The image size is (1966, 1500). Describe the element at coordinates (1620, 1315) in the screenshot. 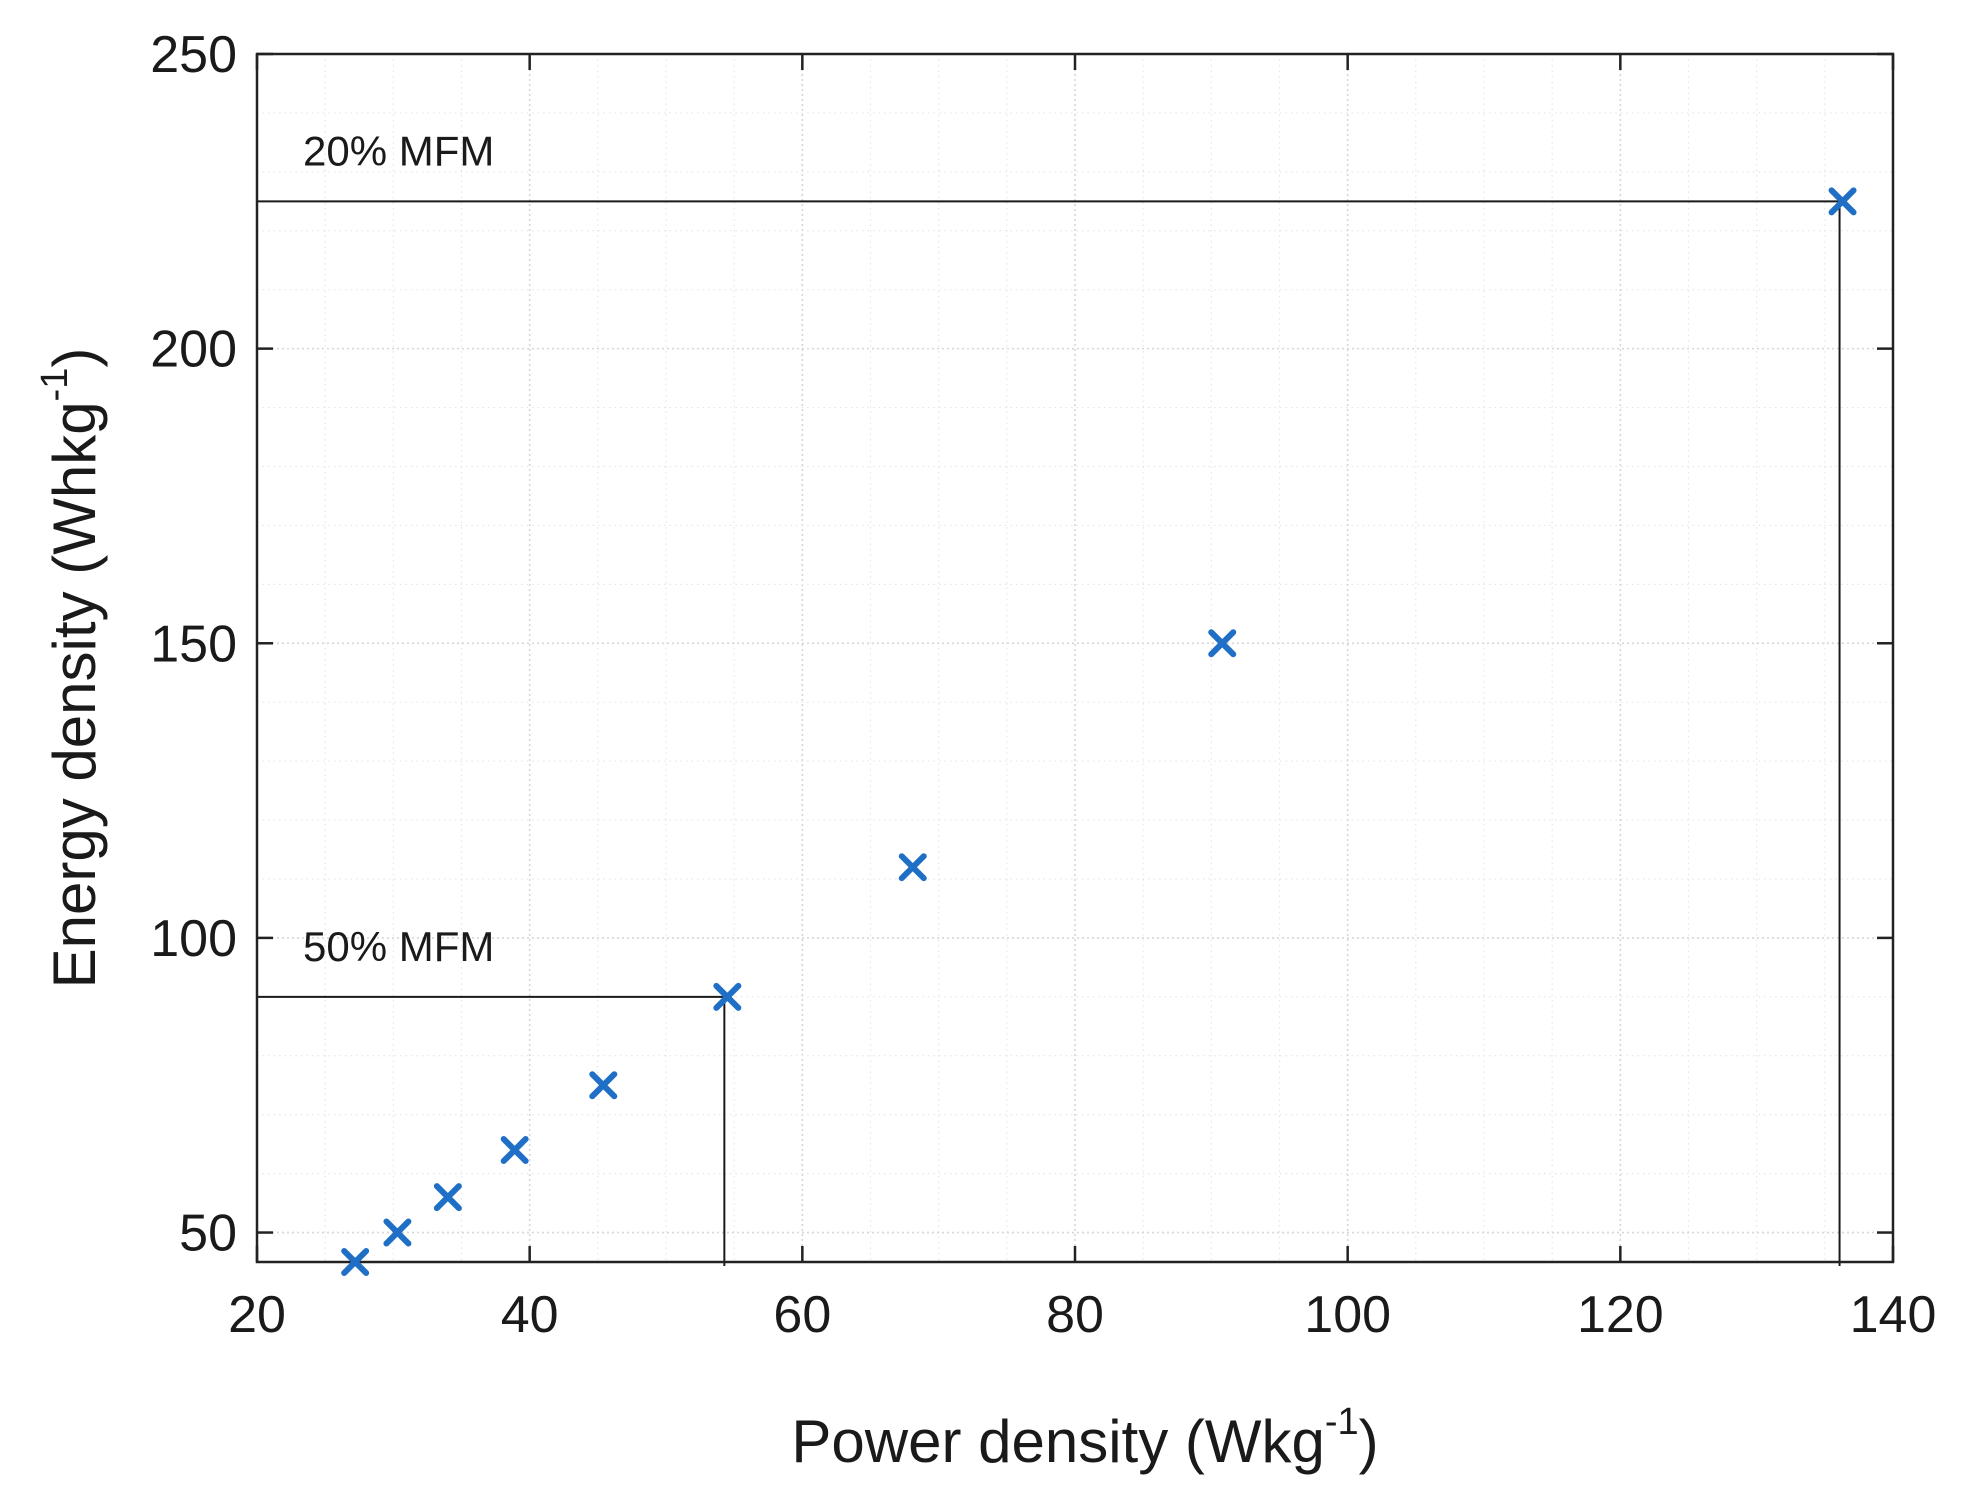

I see `x-tick-label: 120` at that location.